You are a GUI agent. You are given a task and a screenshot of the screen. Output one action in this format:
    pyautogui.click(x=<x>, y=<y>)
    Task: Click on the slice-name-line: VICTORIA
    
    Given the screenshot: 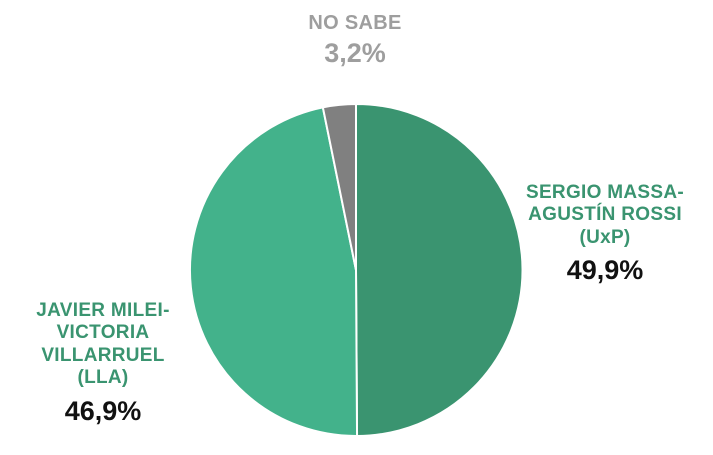 What is the action you would take?
    pyautogui.click(x=103, y=333)
    